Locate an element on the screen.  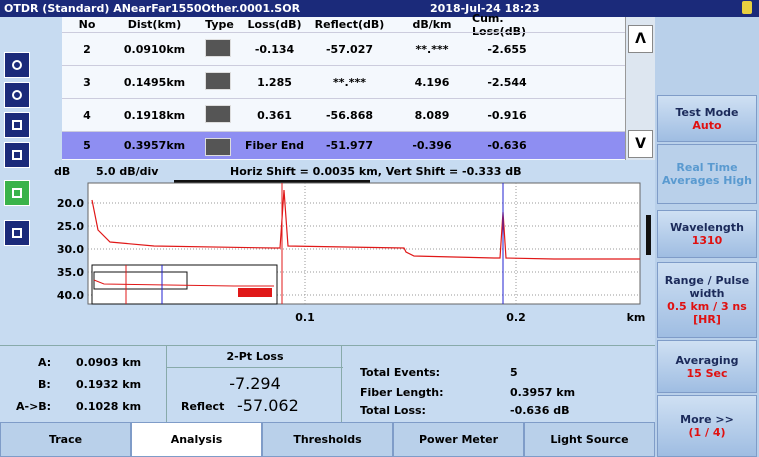
side-button: Real Time Averages High is located at coordinates (707, 174).